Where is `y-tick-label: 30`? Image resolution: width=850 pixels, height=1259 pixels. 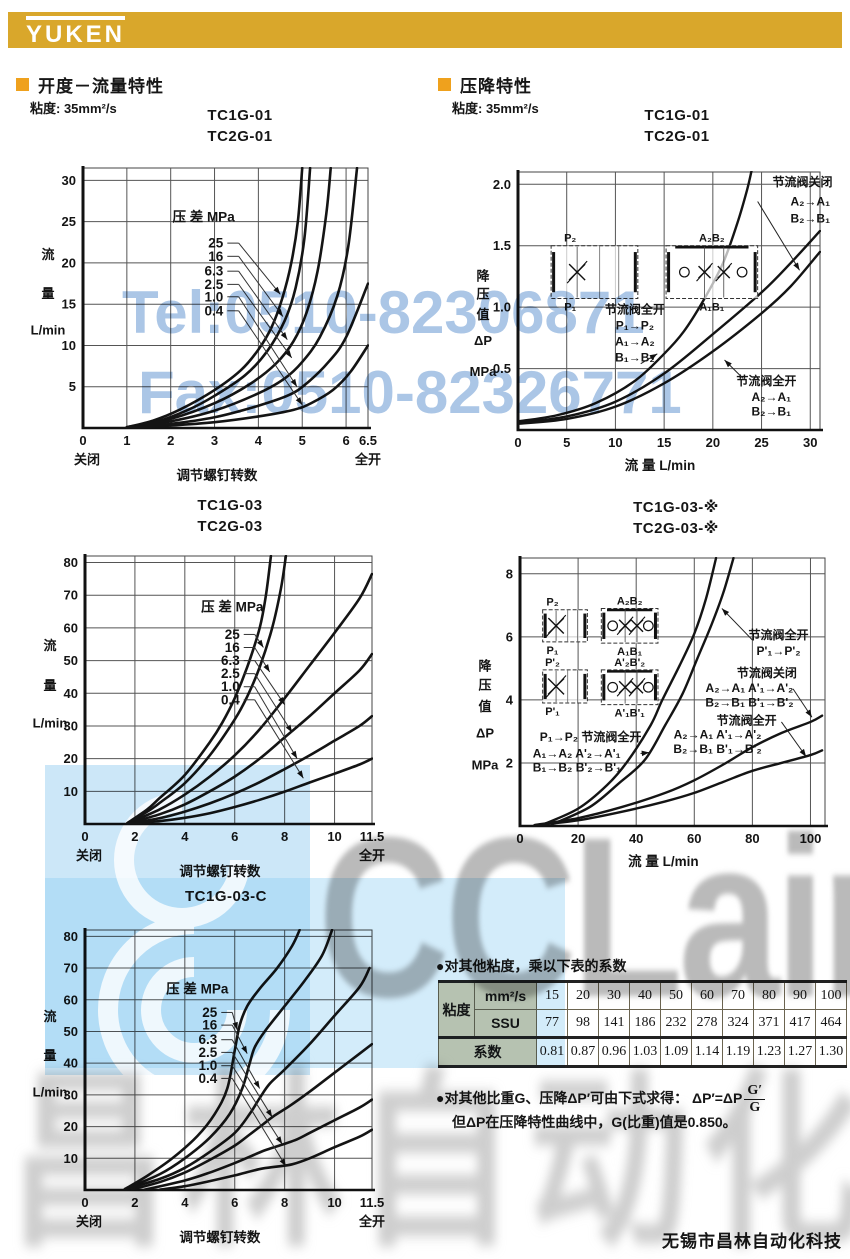 y-tick-label: 30 is located at coordinates (69, 180).